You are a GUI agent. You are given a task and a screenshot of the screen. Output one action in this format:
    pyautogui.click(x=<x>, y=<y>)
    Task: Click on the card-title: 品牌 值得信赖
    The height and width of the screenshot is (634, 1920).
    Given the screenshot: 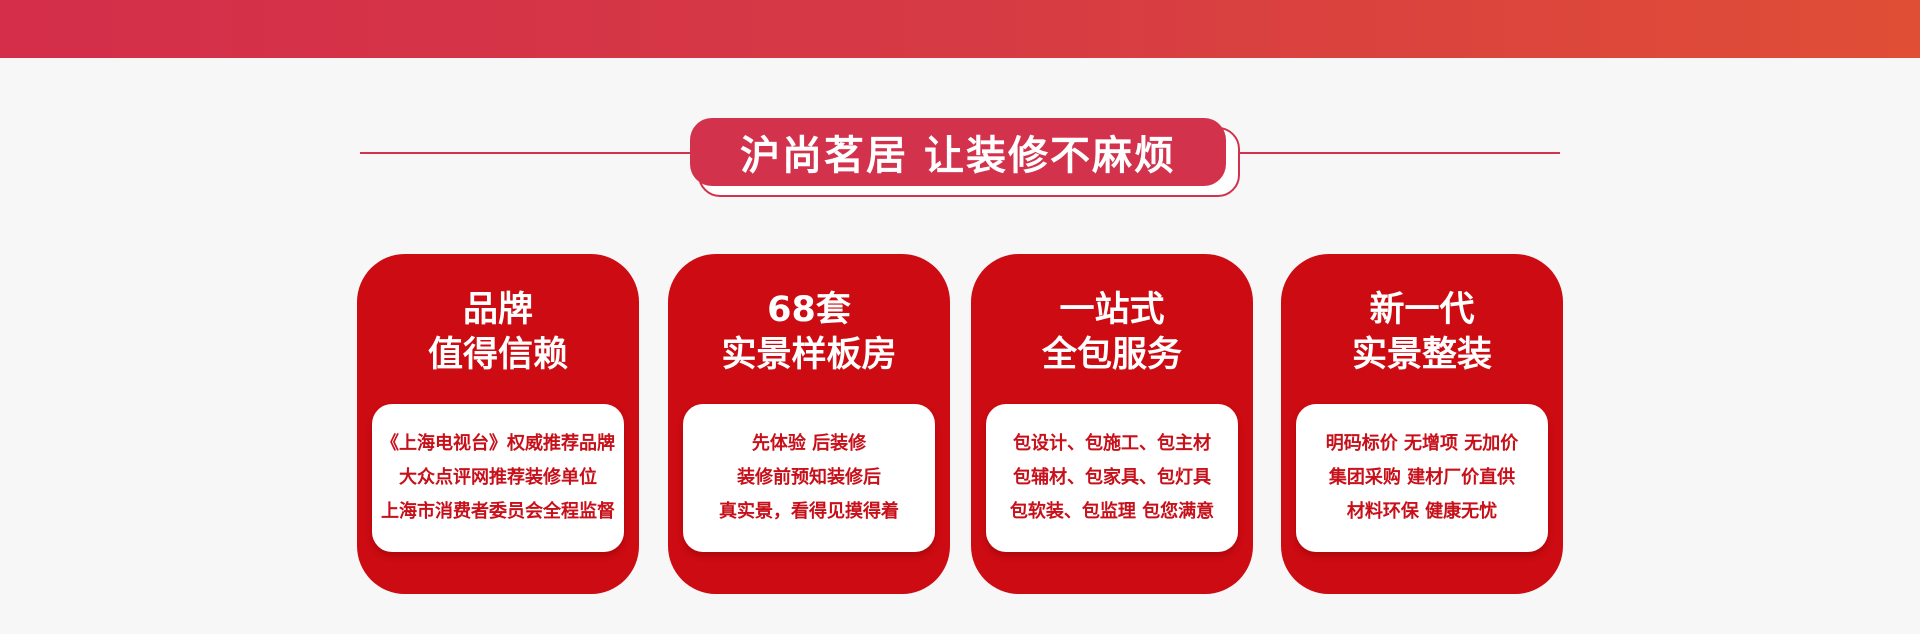 What is the action you would take?
    pyautogui.click(x=498, y=333)
    